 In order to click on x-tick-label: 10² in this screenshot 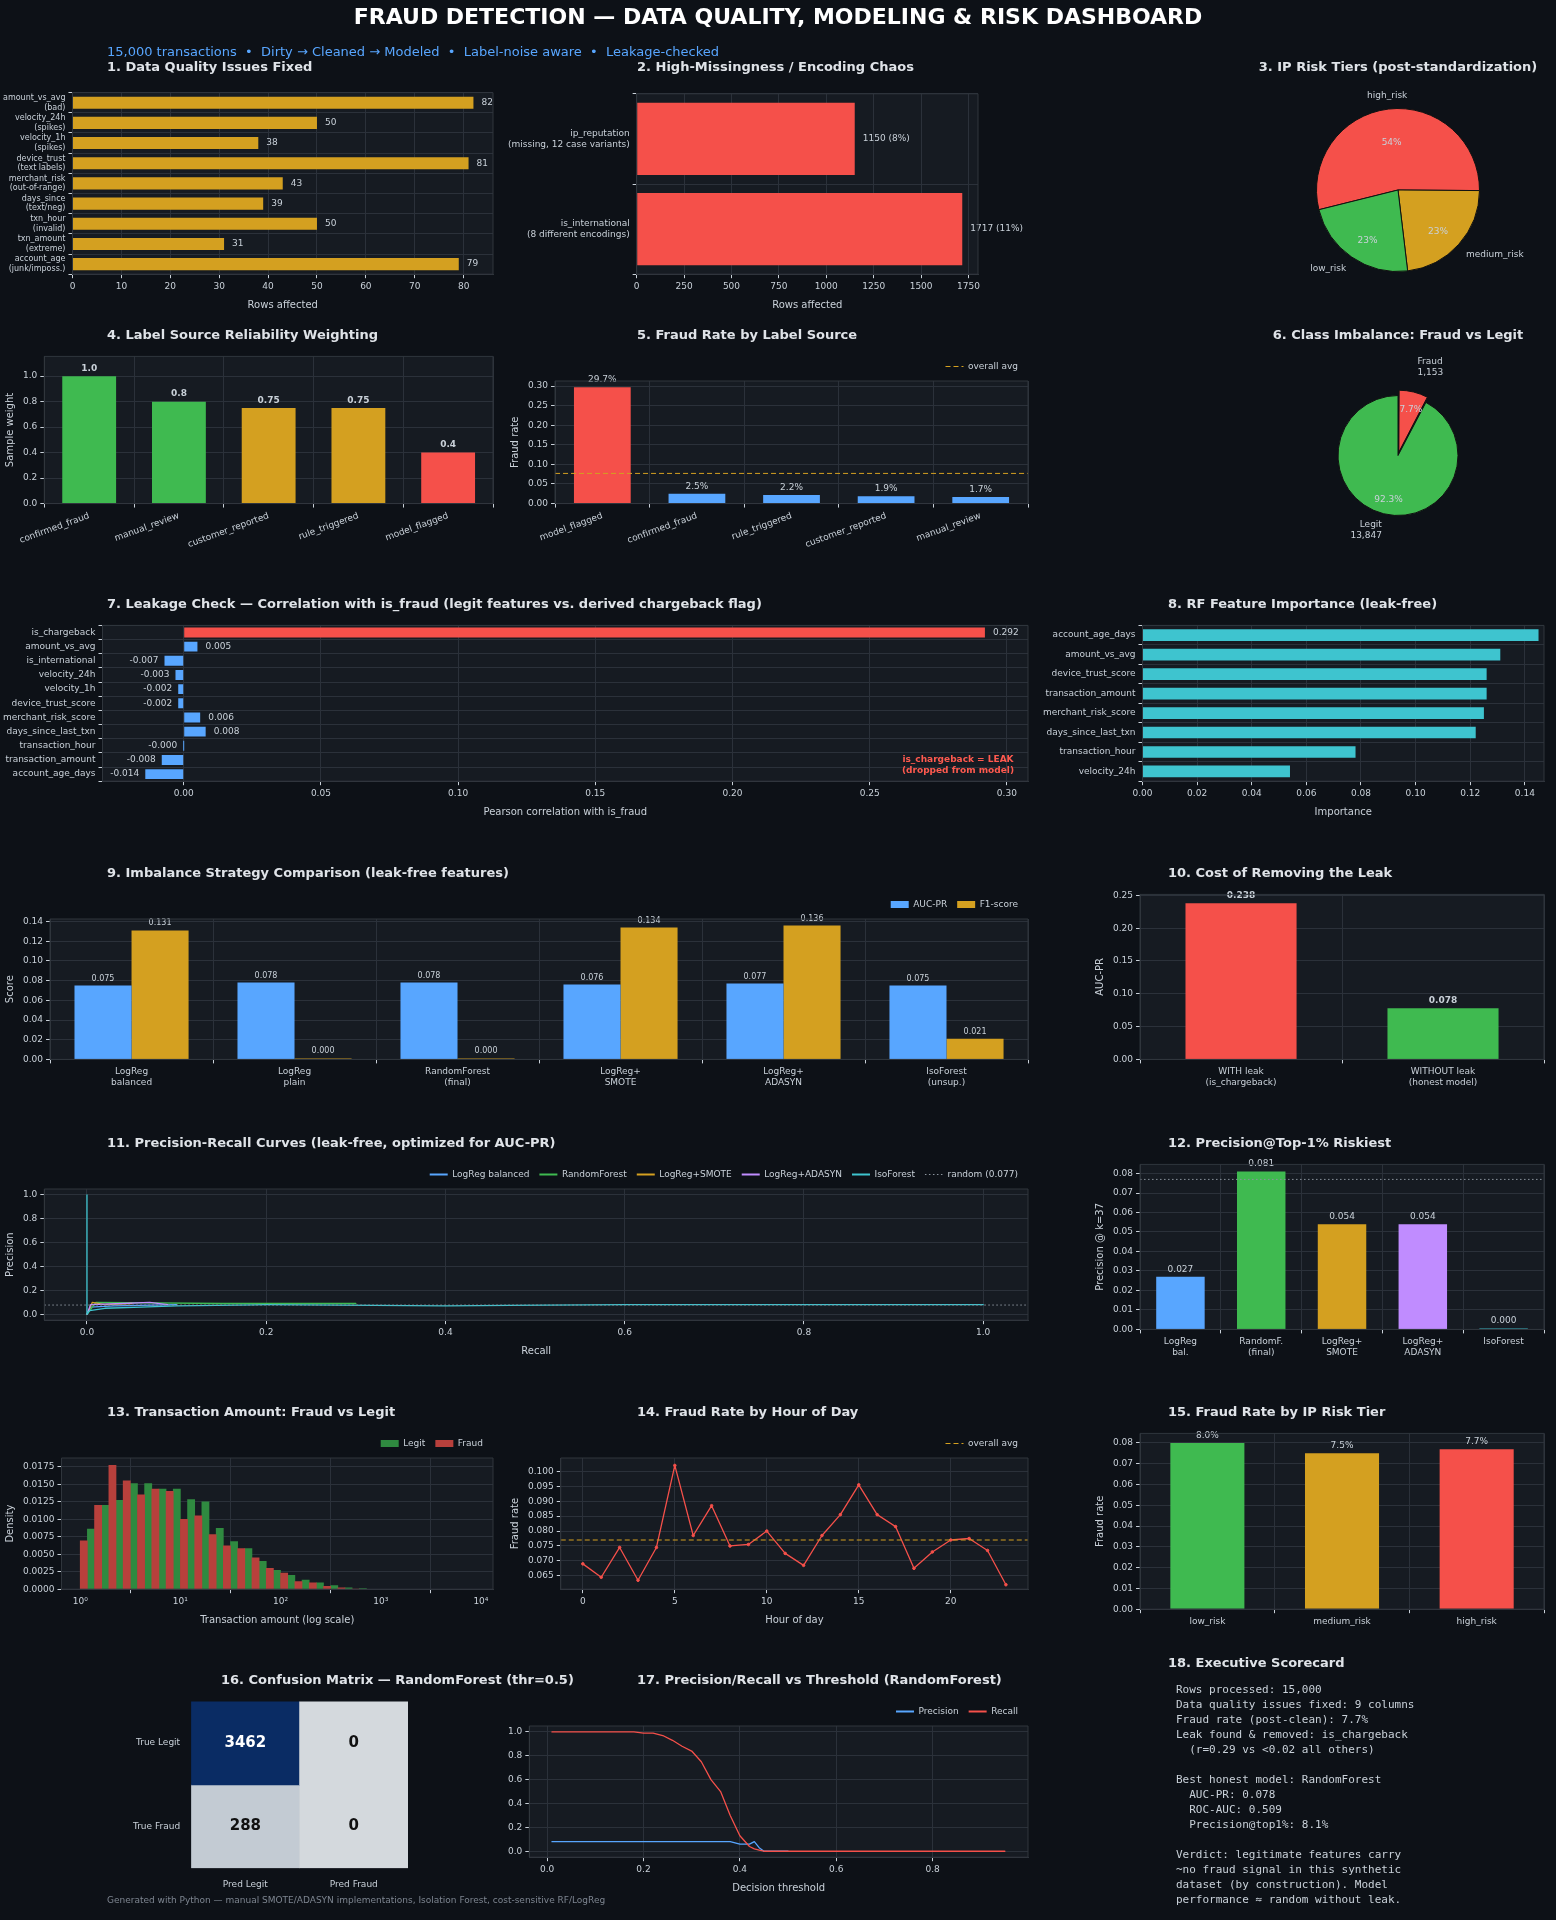, I will do `click(281, 1600)`.